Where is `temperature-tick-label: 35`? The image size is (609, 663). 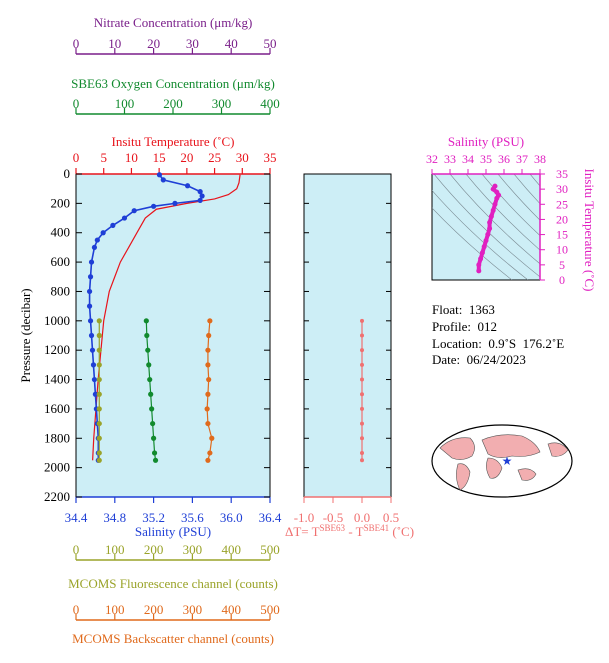 temperature-tick-label: 35 is located at coordinates (270, 157).